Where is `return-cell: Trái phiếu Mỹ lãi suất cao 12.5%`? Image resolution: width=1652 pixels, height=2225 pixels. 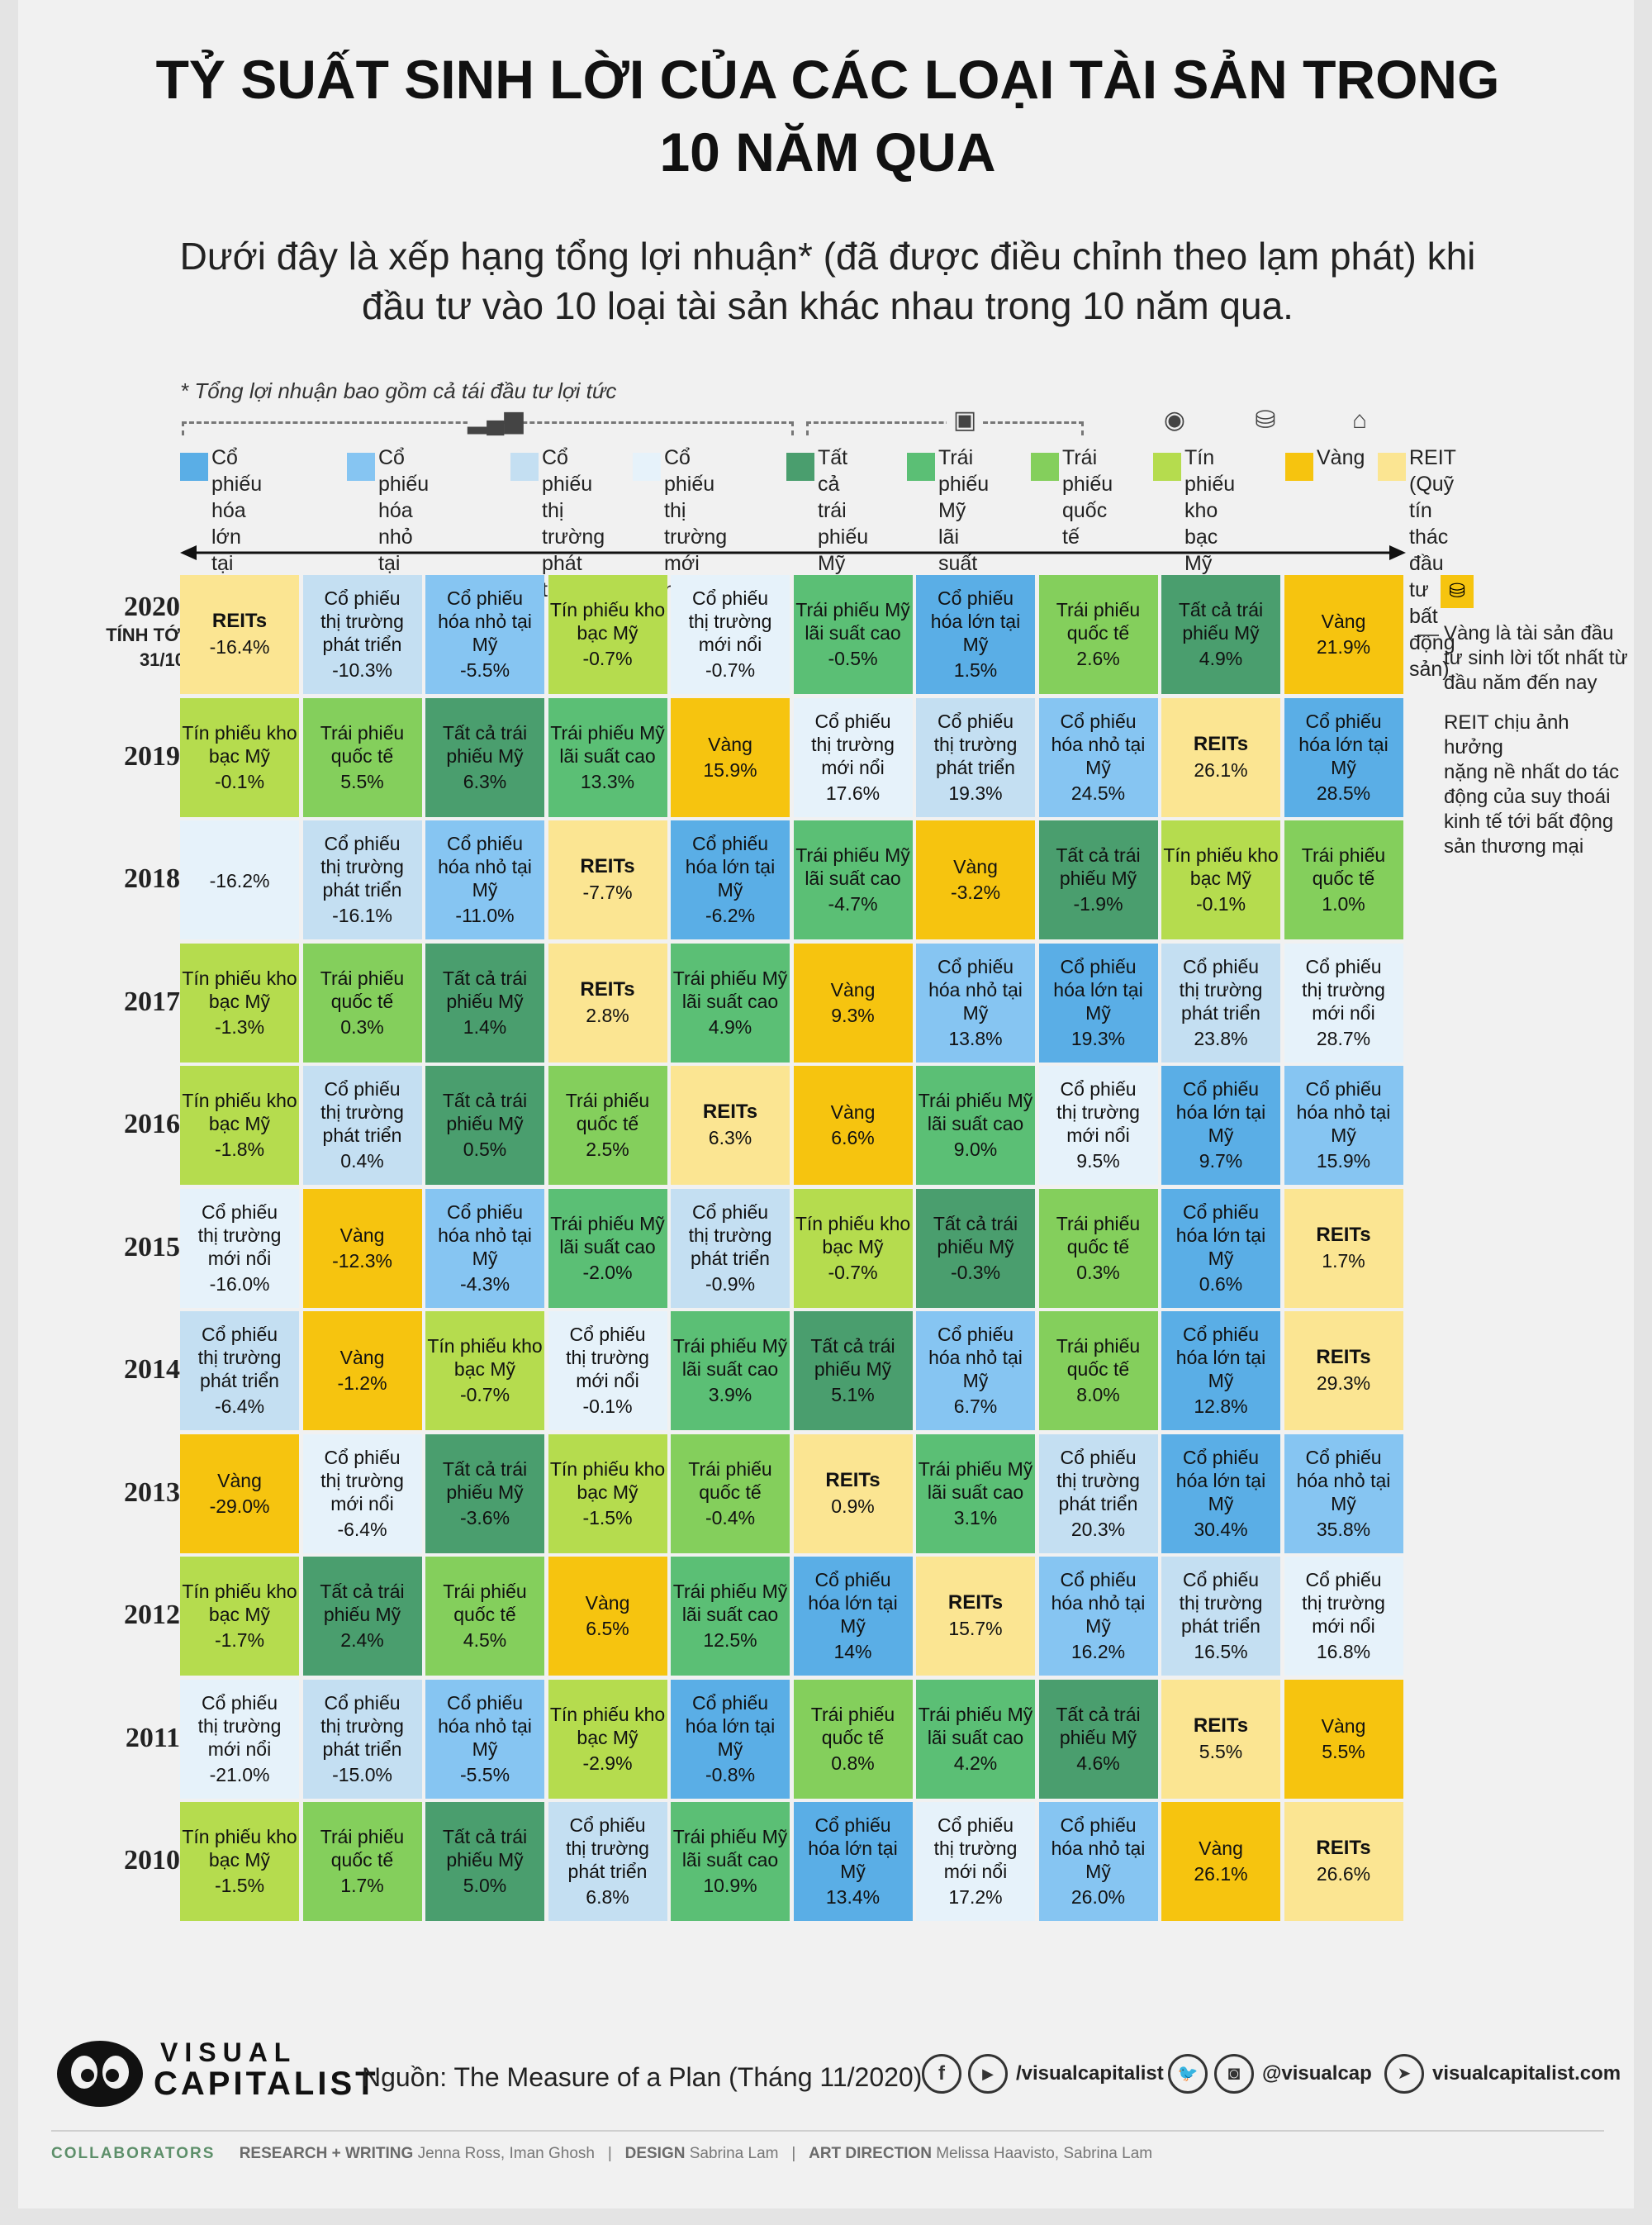
return-cell: Trái phiếu Mỹ lãi suất cao 12.5% is located at coordinates (730, 1617).